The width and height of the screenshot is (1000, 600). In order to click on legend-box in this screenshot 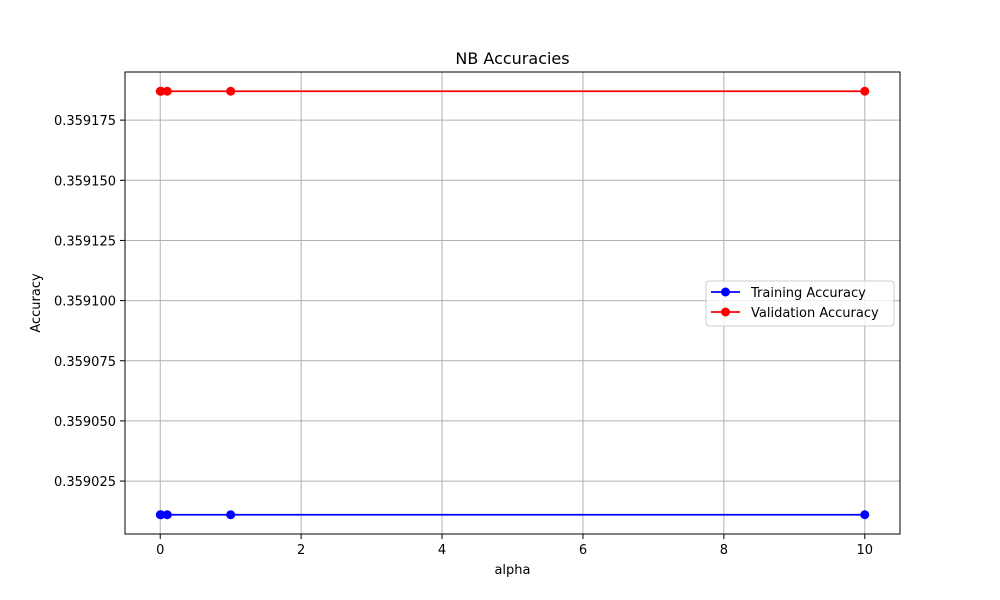, I will do `click(800, 303)`.